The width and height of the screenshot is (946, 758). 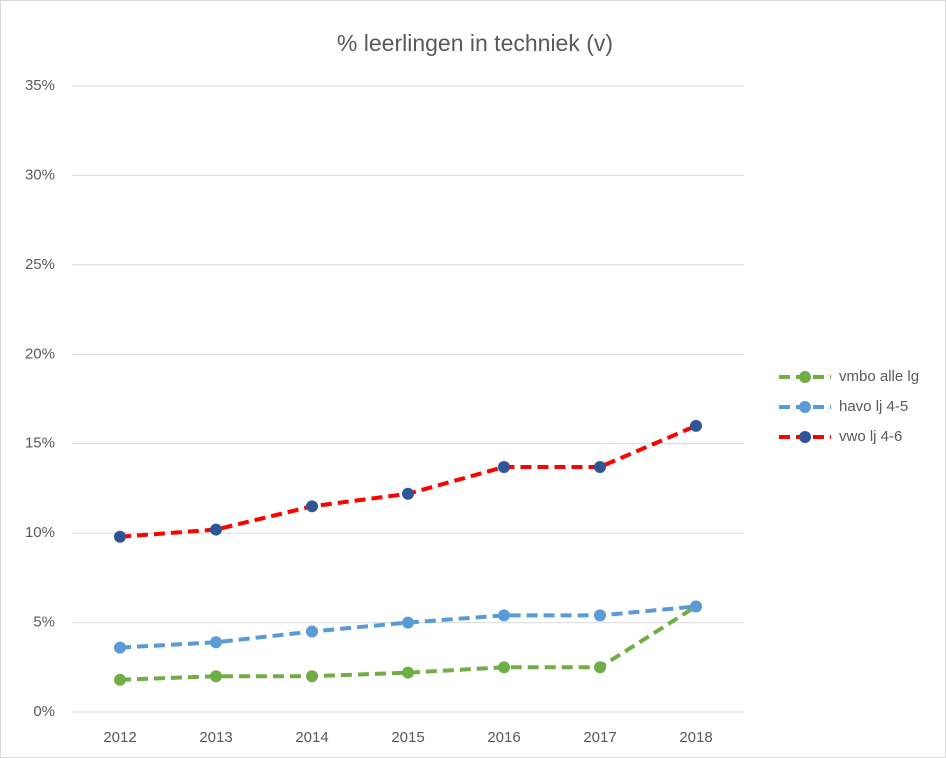 What do you see at coordinates (311, 737) in the screenshot?
I see `x-tick-label: 2014` at bounding box center [311, 737].